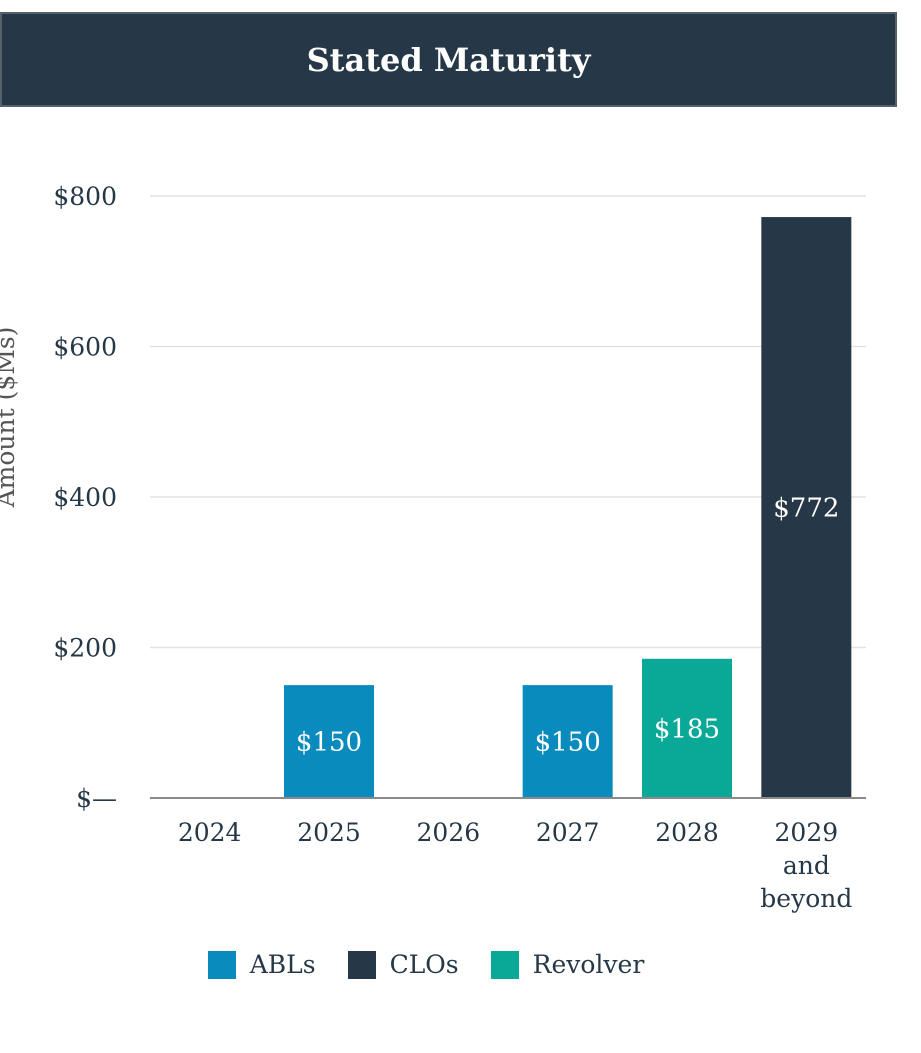 This screenshot has height=1053, width=921. Describe the element at coordinates (282, 964) in the screenshot. I see `legend-label: ABLs` at that location.